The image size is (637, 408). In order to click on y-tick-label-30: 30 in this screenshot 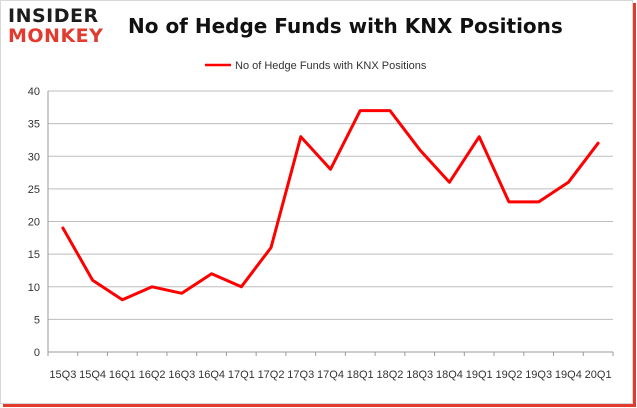, I will do `click(34, 157)`.